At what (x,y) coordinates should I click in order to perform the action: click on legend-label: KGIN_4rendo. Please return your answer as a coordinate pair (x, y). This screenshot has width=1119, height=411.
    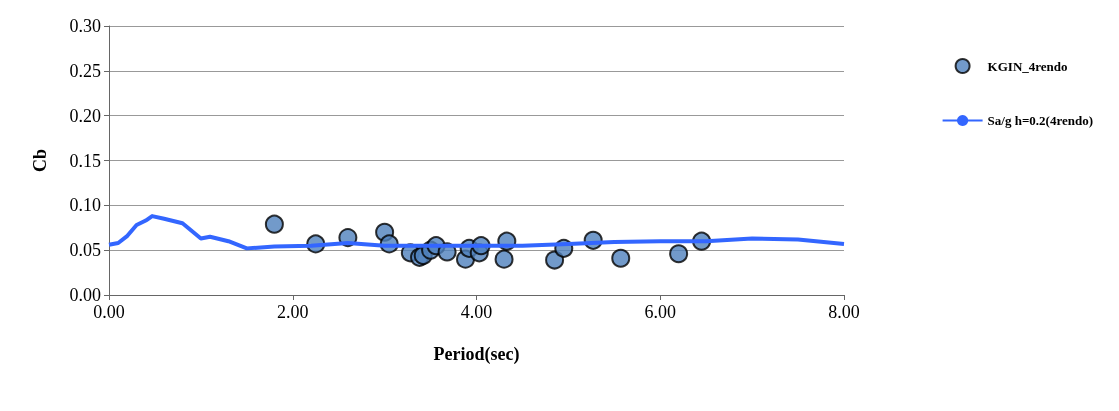
    Looking at the image, I should click on (1027, 66).